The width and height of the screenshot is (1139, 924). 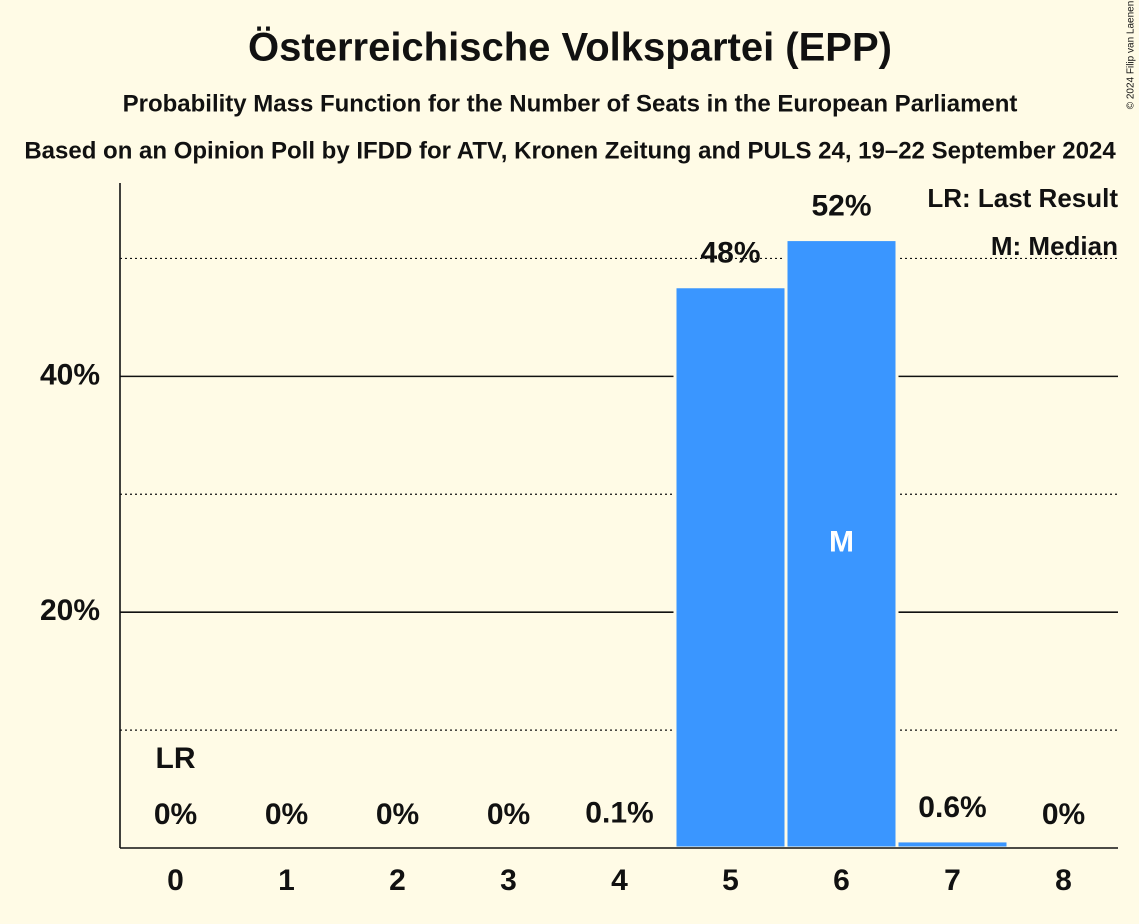 What do you see at coordinates (1063, 880) in the screenshot?
I see `x-tick-label: 8` at bounding box center [1063, 880].